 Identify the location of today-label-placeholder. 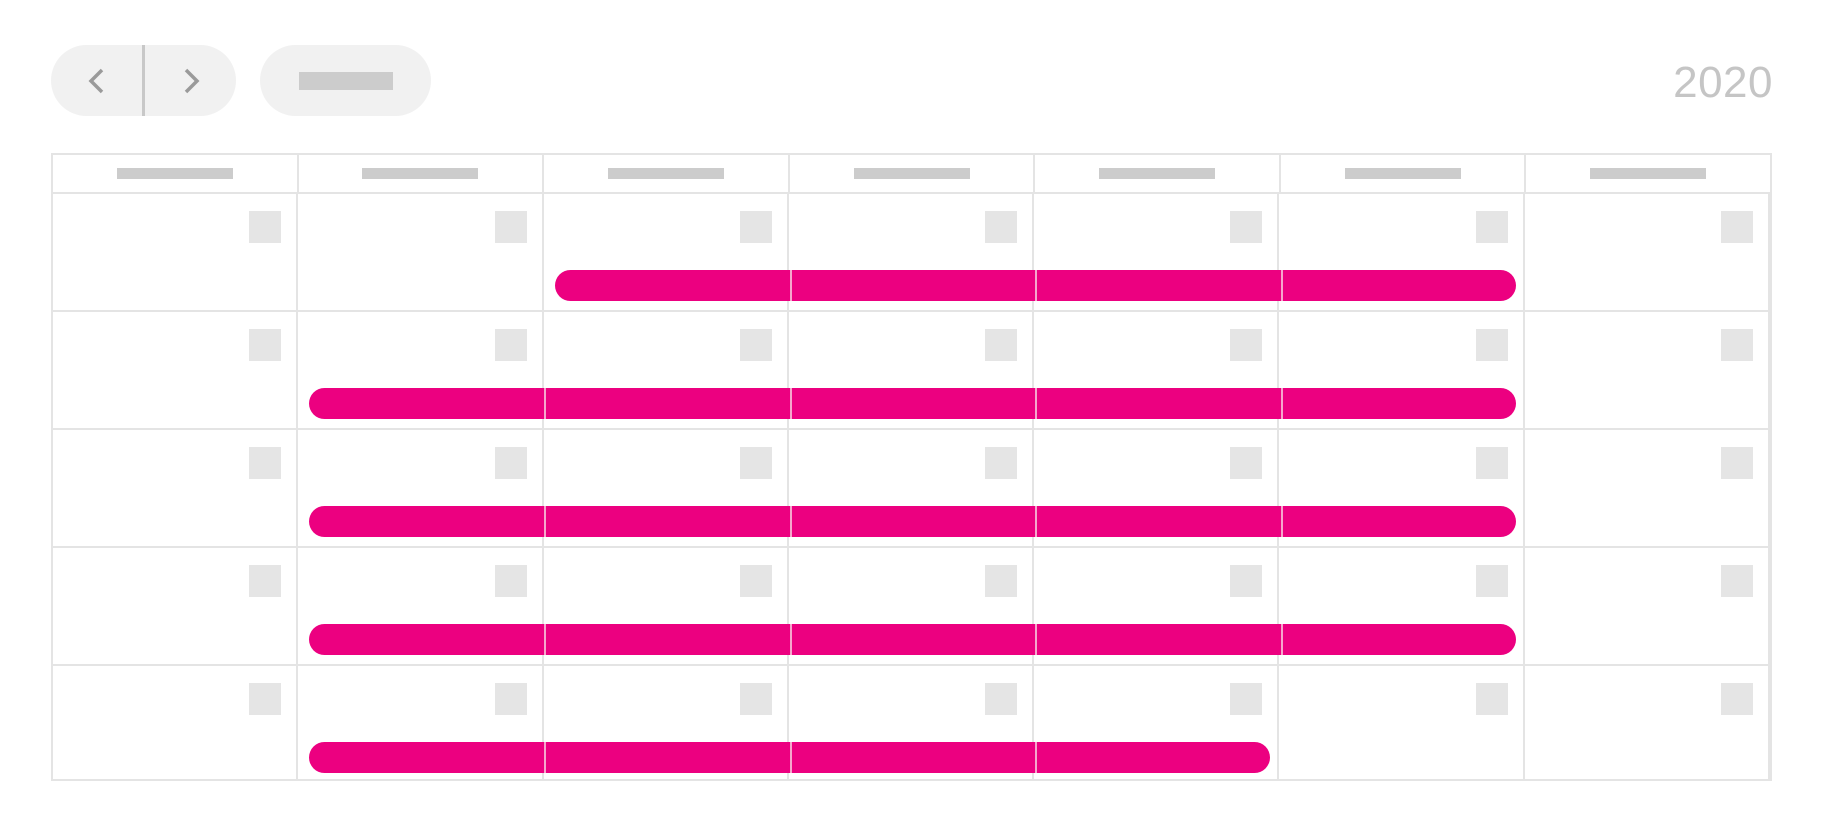
(345, 80).